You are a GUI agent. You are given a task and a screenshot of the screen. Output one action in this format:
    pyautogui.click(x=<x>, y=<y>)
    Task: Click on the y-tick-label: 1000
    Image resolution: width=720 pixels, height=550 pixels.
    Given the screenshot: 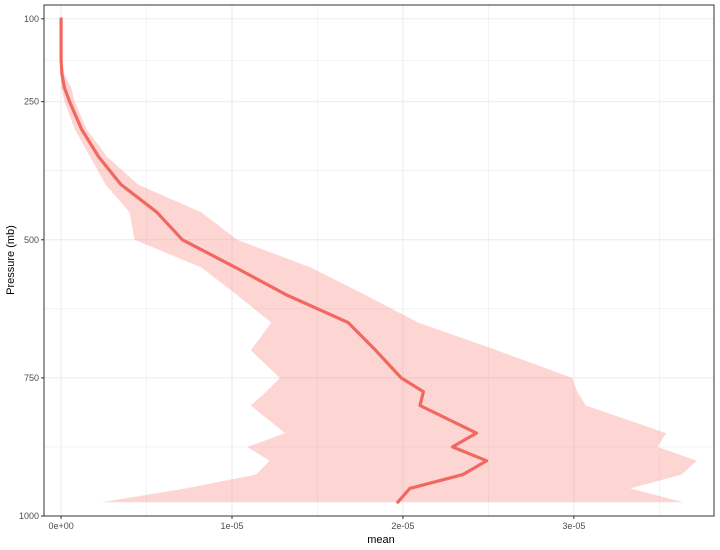 What is the action you would take?
    pyautogui.click(x=29, y=516)
    